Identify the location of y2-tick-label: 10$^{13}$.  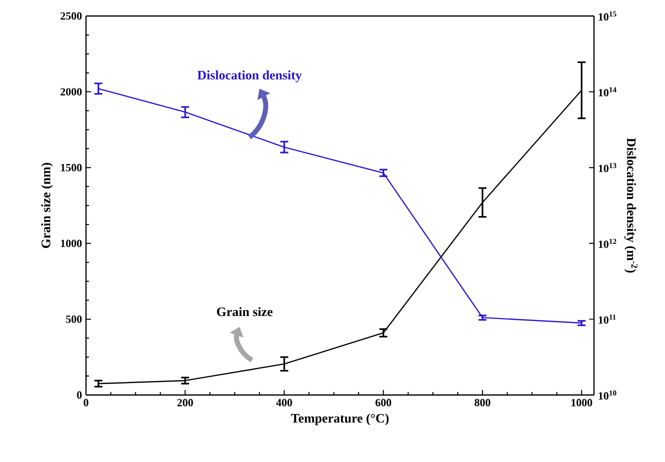
(607, 167).